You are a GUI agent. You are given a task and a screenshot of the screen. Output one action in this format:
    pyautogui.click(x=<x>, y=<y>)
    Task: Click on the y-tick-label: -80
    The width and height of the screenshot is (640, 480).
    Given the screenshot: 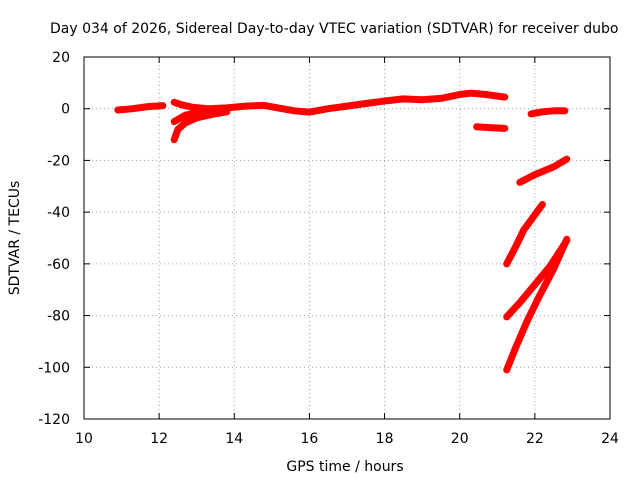 What is the action you would take?
    pyautogui.click(x=58, y=317)
    